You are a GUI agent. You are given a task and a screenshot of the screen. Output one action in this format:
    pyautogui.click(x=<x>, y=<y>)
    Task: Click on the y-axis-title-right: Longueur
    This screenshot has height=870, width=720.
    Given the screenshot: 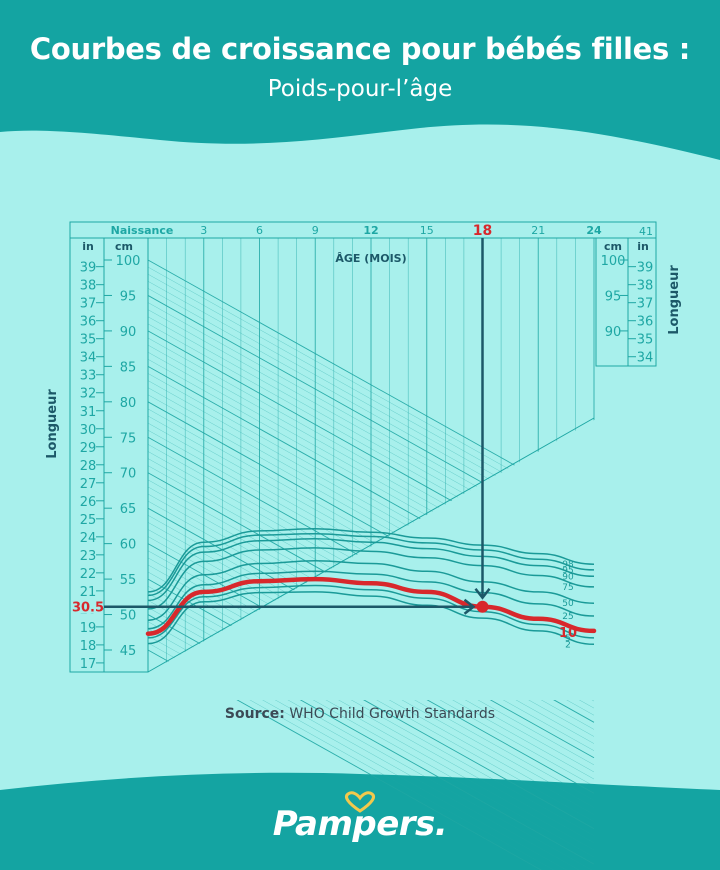 What is the action you would take?
    pyautogui.click(x=674, y=300)
    